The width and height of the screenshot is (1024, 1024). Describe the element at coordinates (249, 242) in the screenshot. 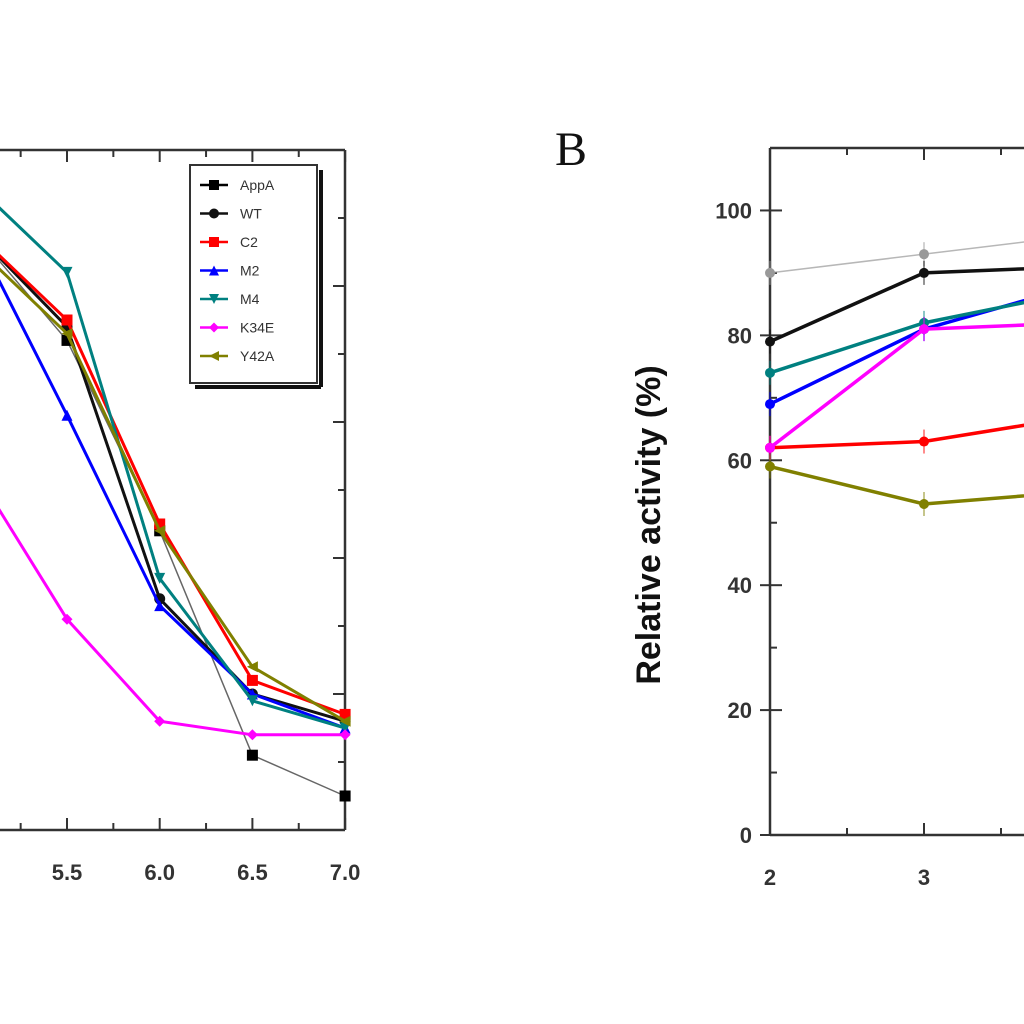

I see `legend-label: C2` at that location.